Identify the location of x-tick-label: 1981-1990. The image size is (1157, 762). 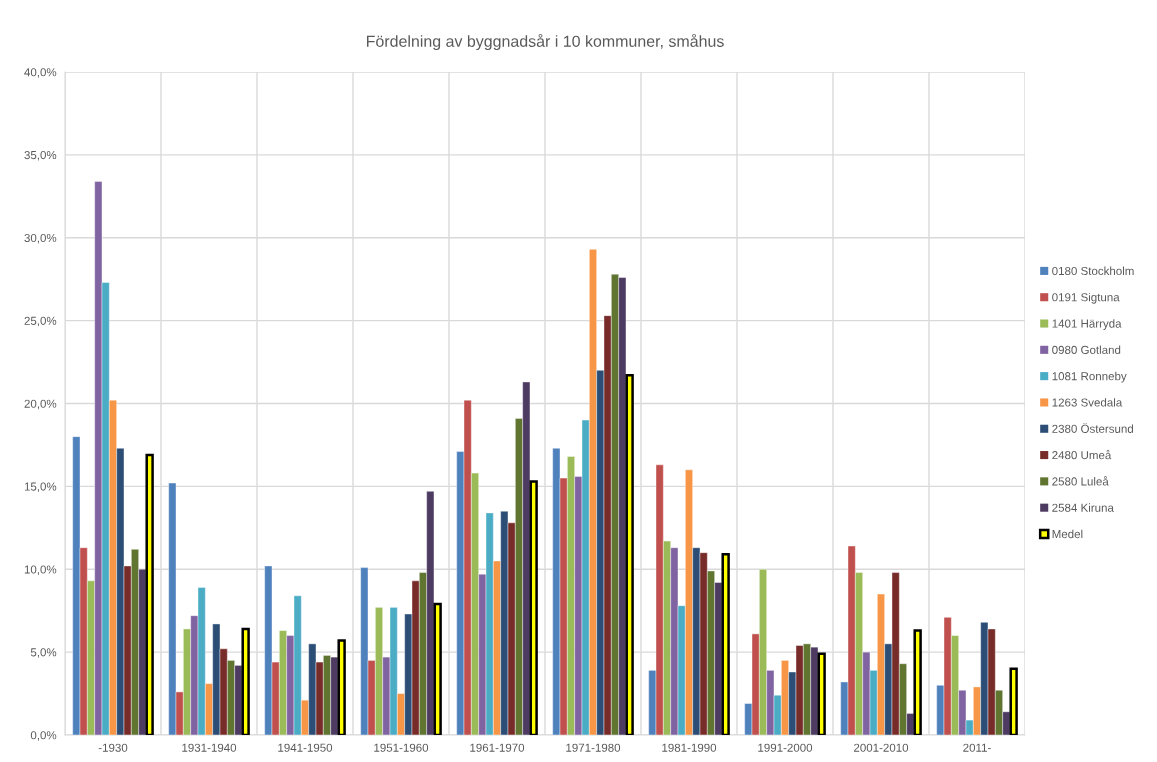
(689, 747).